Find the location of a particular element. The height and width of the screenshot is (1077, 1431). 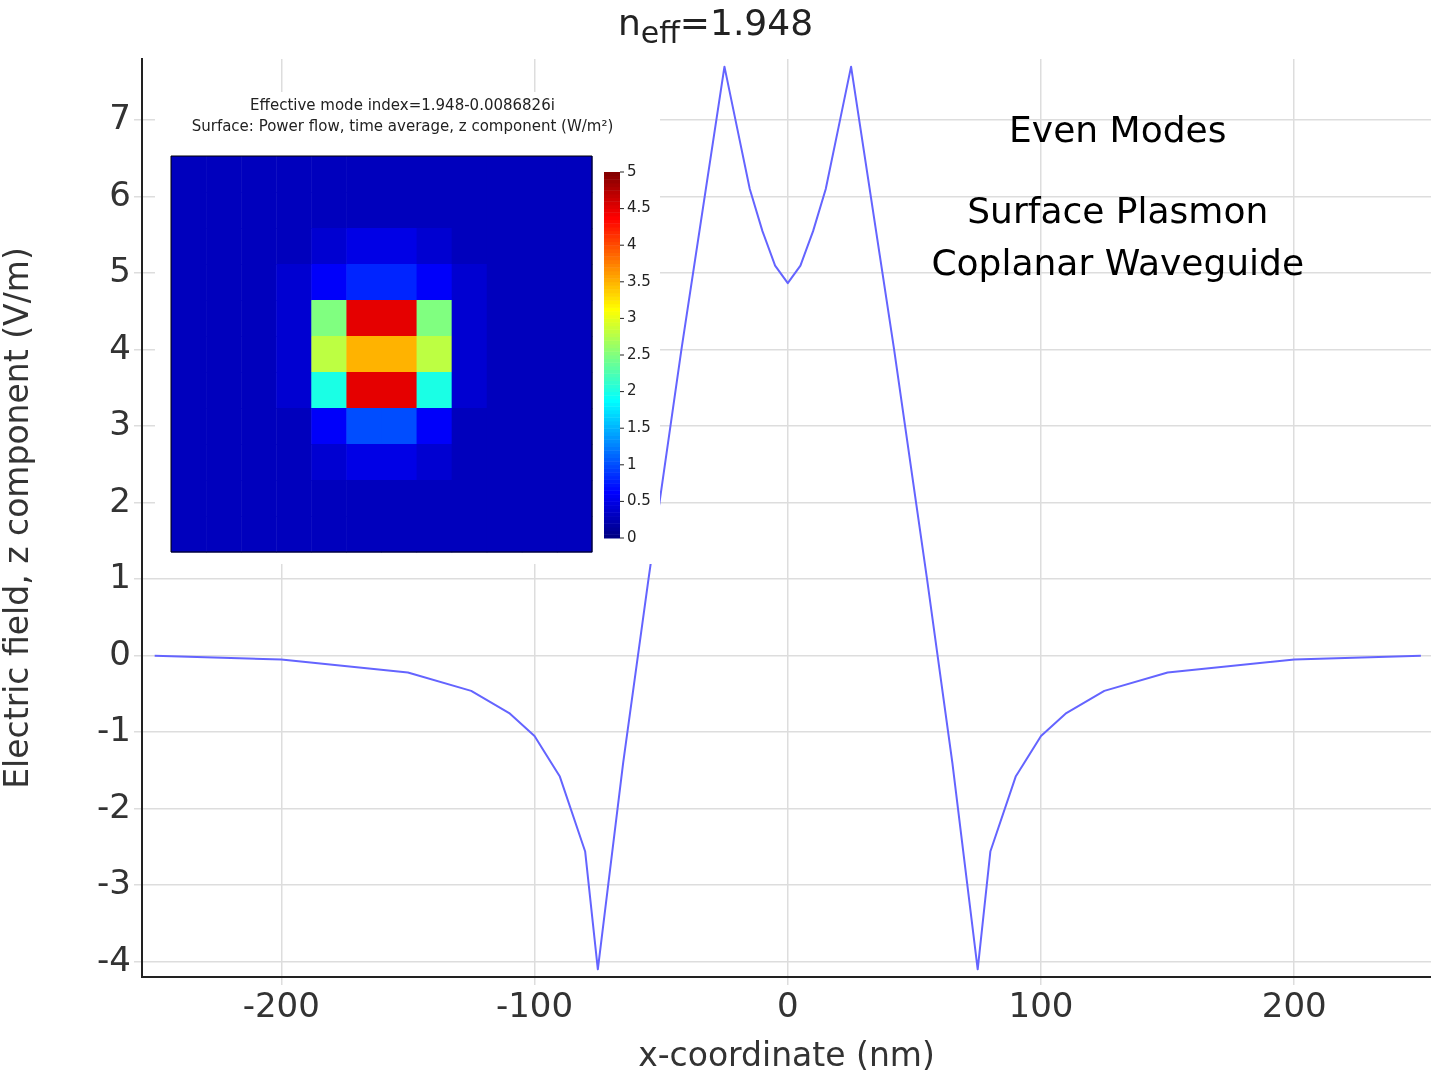

color-bar-label: 3.5 is located at coordinates (639, 280).